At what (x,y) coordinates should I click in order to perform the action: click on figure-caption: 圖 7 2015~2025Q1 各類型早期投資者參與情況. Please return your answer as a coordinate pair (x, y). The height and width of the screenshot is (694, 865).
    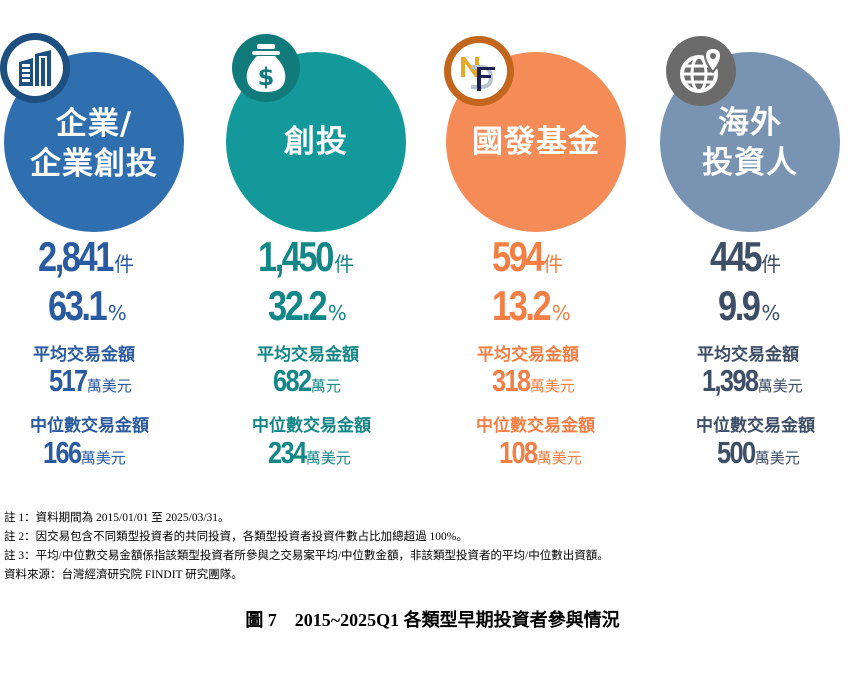
    Looking at the image, I should click on (432, 620).